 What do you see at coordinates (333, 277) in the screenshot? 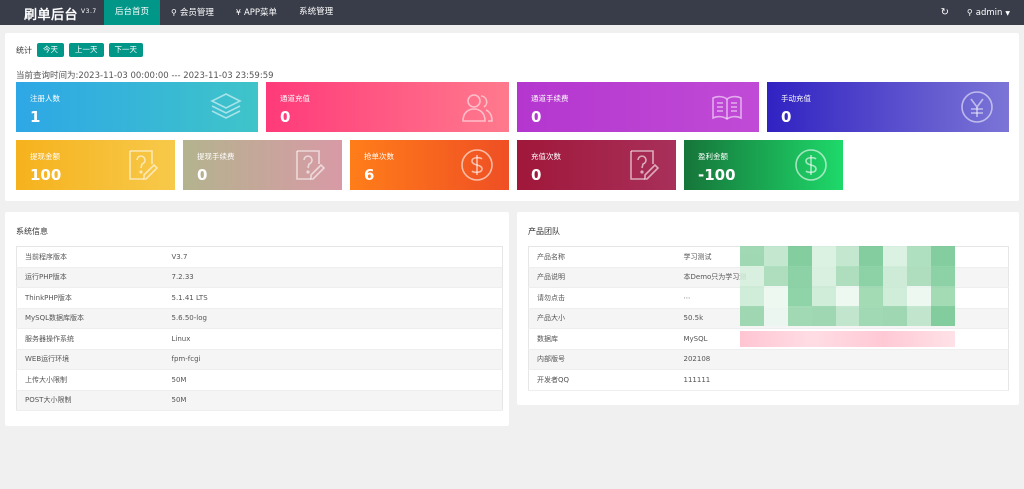
I see `row-value: 7.2.33` at bounding box center [333, 277].